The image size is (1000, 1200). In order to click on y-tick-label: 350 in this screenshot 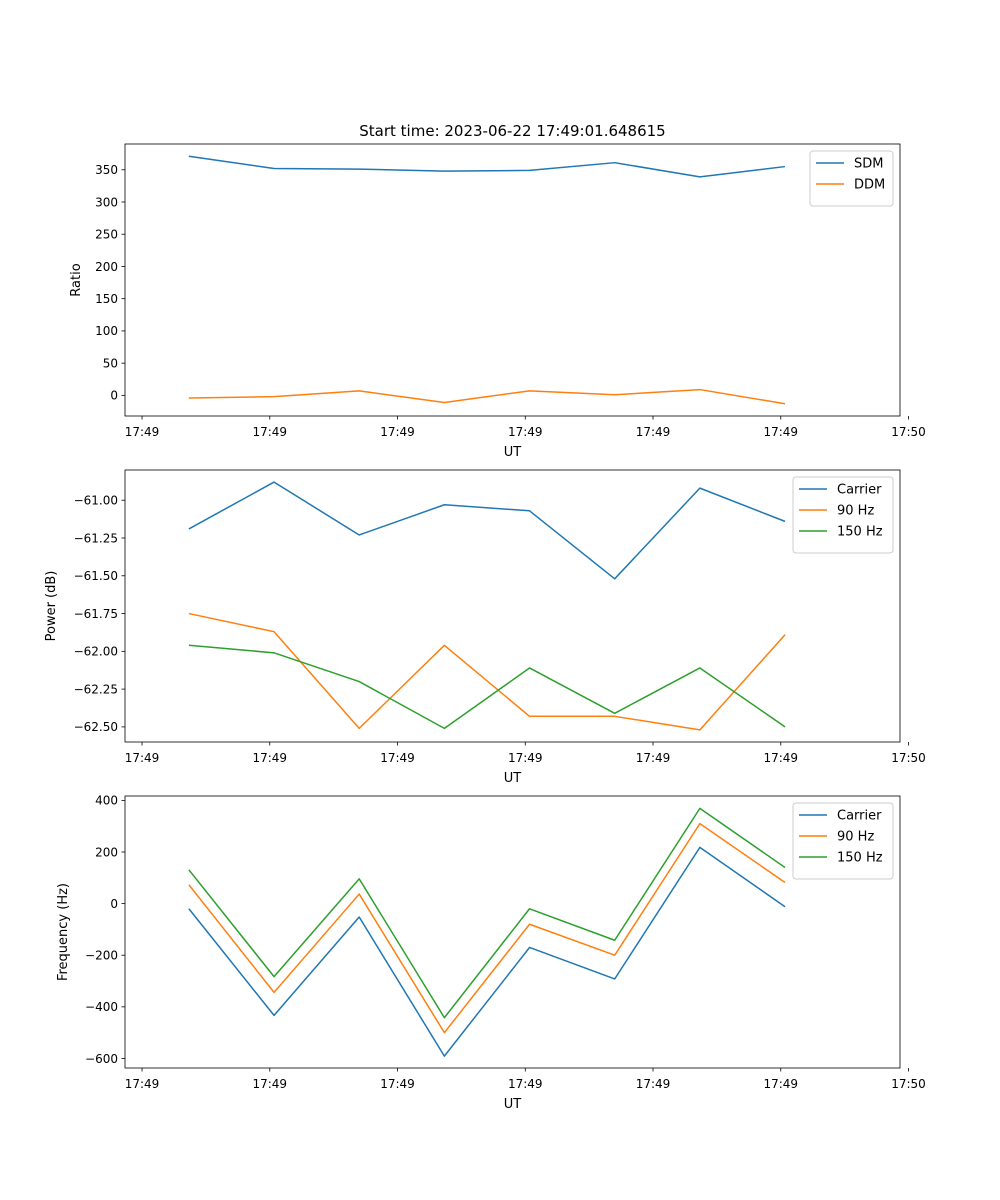, I will do `click(106, 170)`.